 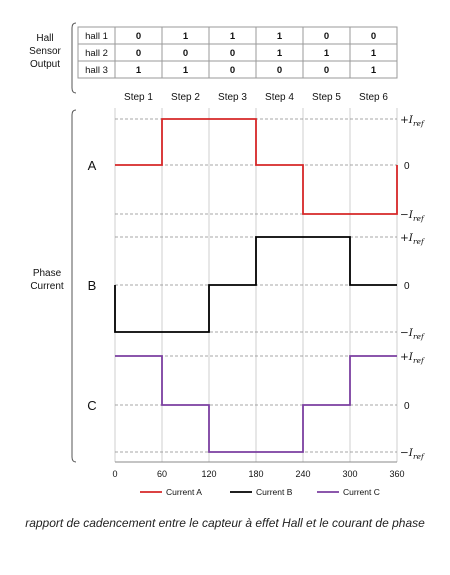 What do you see at coordinates (47, 286) in the screenshot?
I see `phase-group-label: Current` at bounding box center [47, 286].